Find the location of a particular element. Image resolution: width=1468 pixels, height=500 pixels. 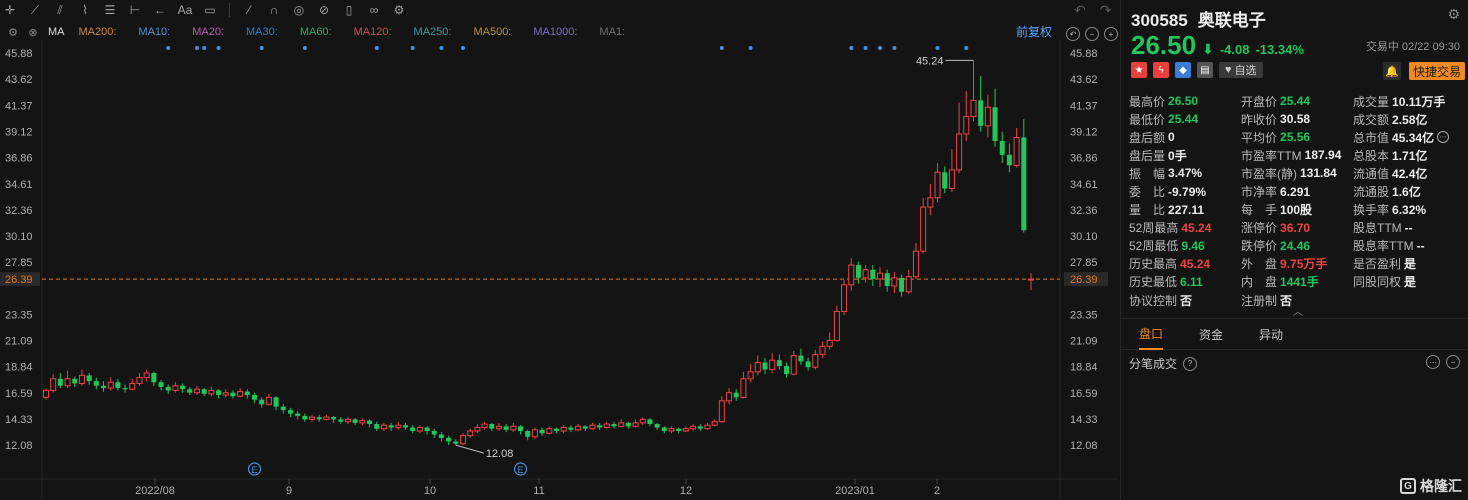

note-icon: ▭ is located at coordinates (210, 10).